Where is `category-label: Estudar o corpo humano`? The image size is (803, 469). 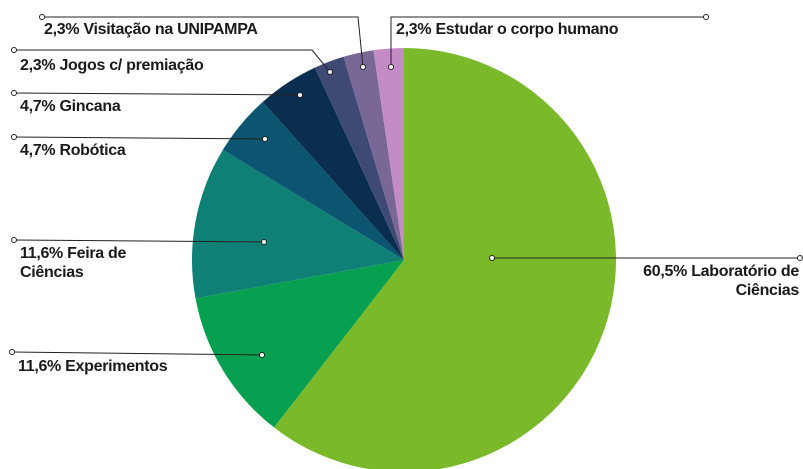
category-label: Estudar o corpo humano is located at coordinates (527, 29).